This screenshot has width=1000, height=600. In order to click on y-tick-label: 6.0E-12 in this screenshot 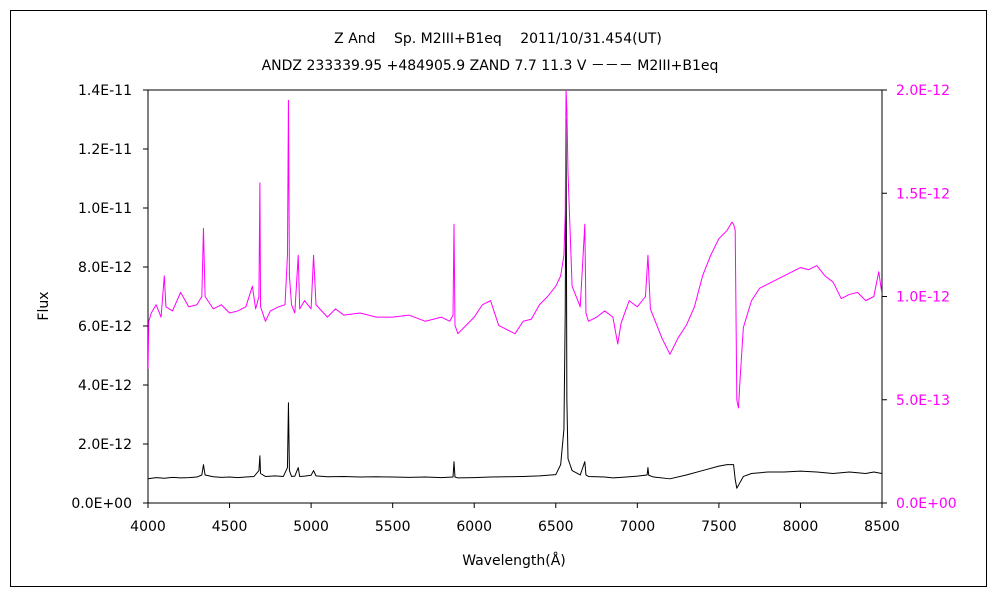, I will do `click(105, 327)`.